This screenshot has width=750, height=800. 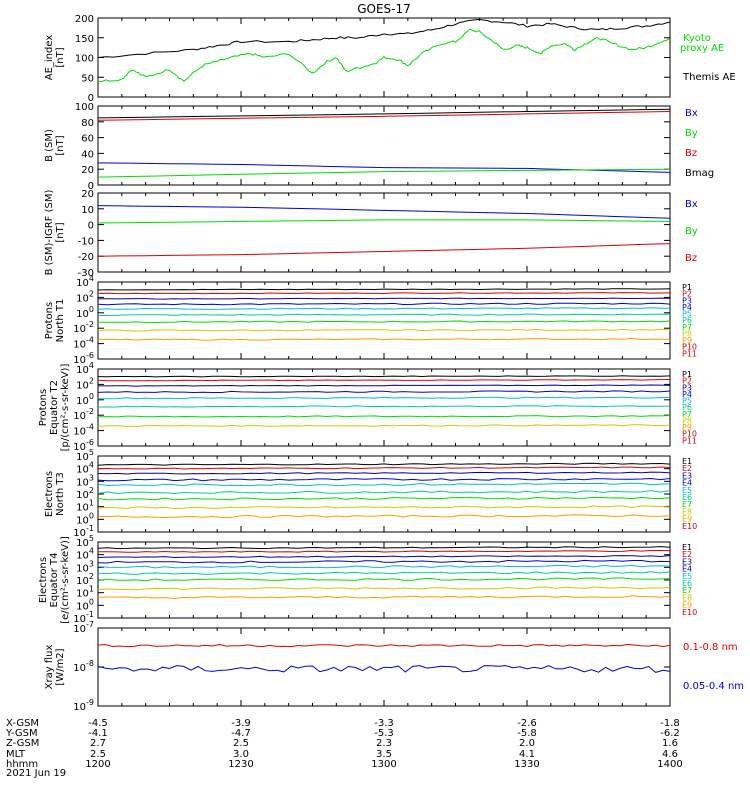 I want to click on x-tick-ygsm: -5.3, so click(x=384, y=733).